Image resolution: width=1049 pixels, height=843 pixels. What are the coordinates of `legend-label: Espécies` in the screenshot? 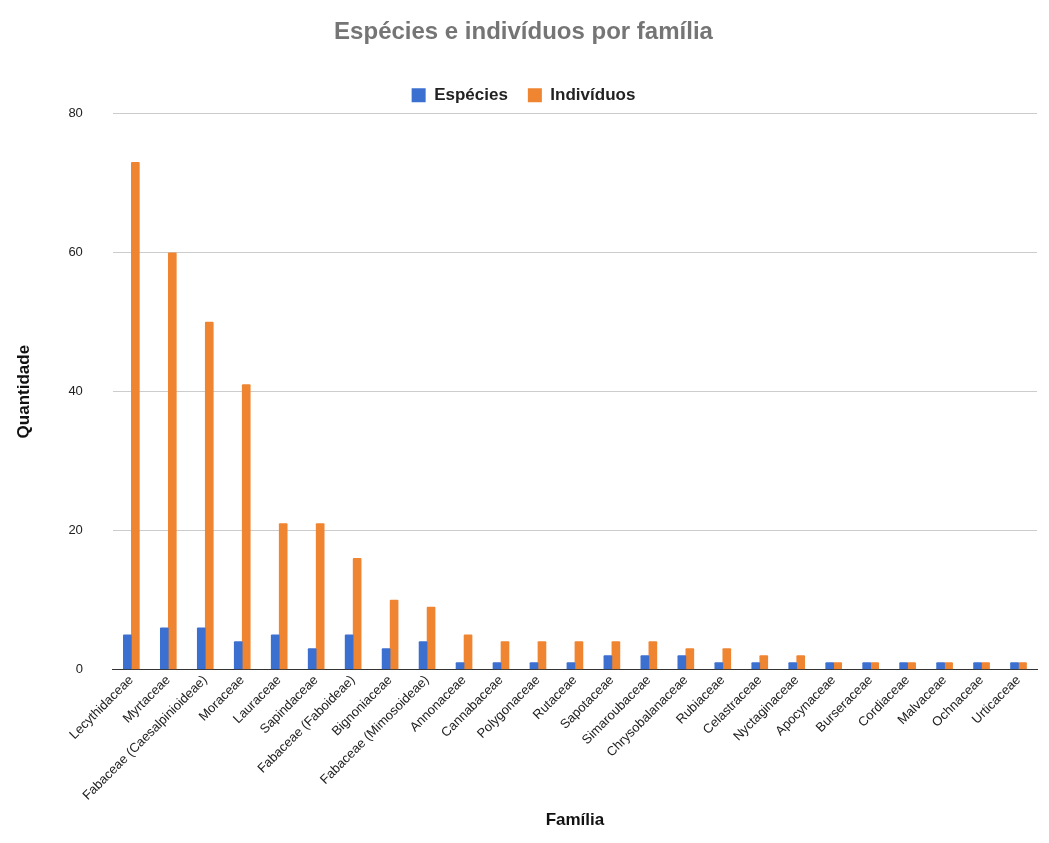 It's located at (471, 94).